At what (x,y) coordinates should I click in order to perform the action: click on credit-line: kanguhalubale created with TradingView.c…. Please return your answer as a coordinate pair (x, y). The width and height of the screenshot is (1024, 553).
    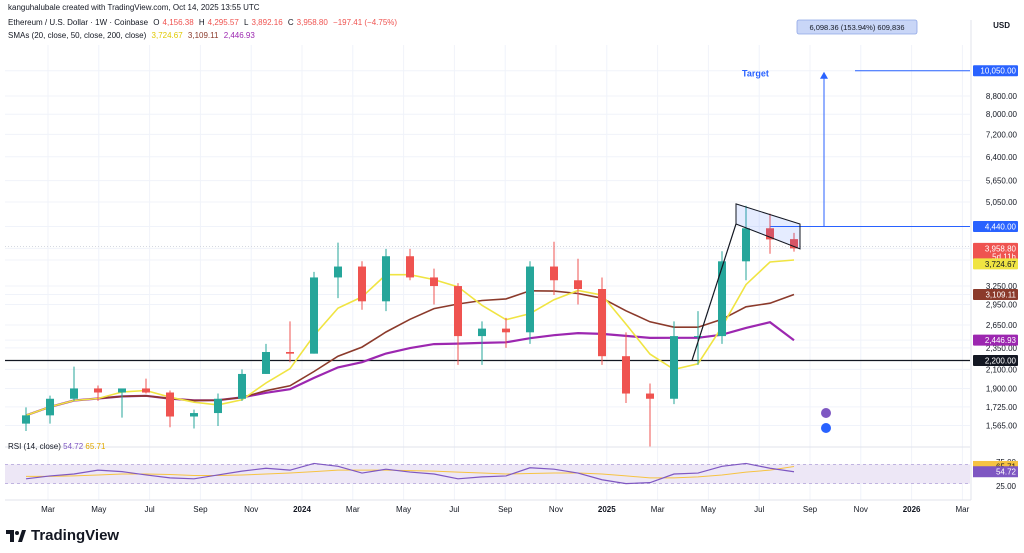
    Looking at the image, I should click on (135, 7).